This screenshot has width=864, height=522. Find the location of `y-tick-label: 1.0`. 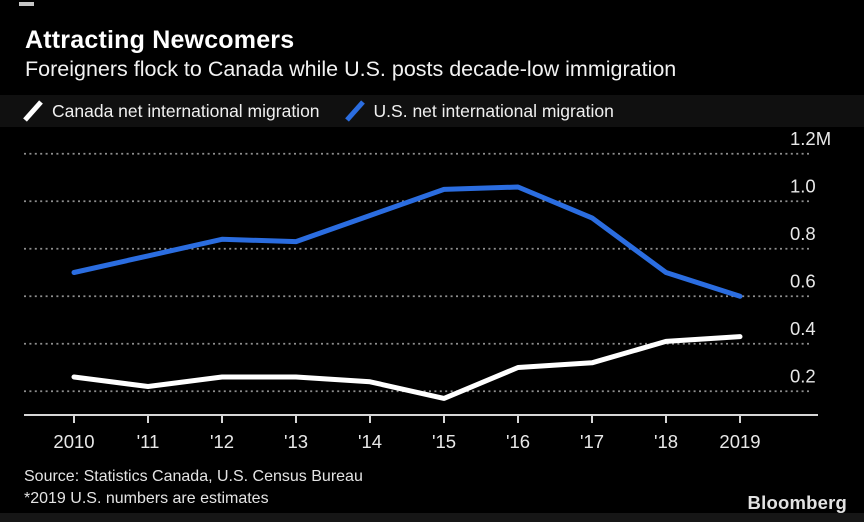

y-tick-label: 1.0 is located at coordinates (803, 185).